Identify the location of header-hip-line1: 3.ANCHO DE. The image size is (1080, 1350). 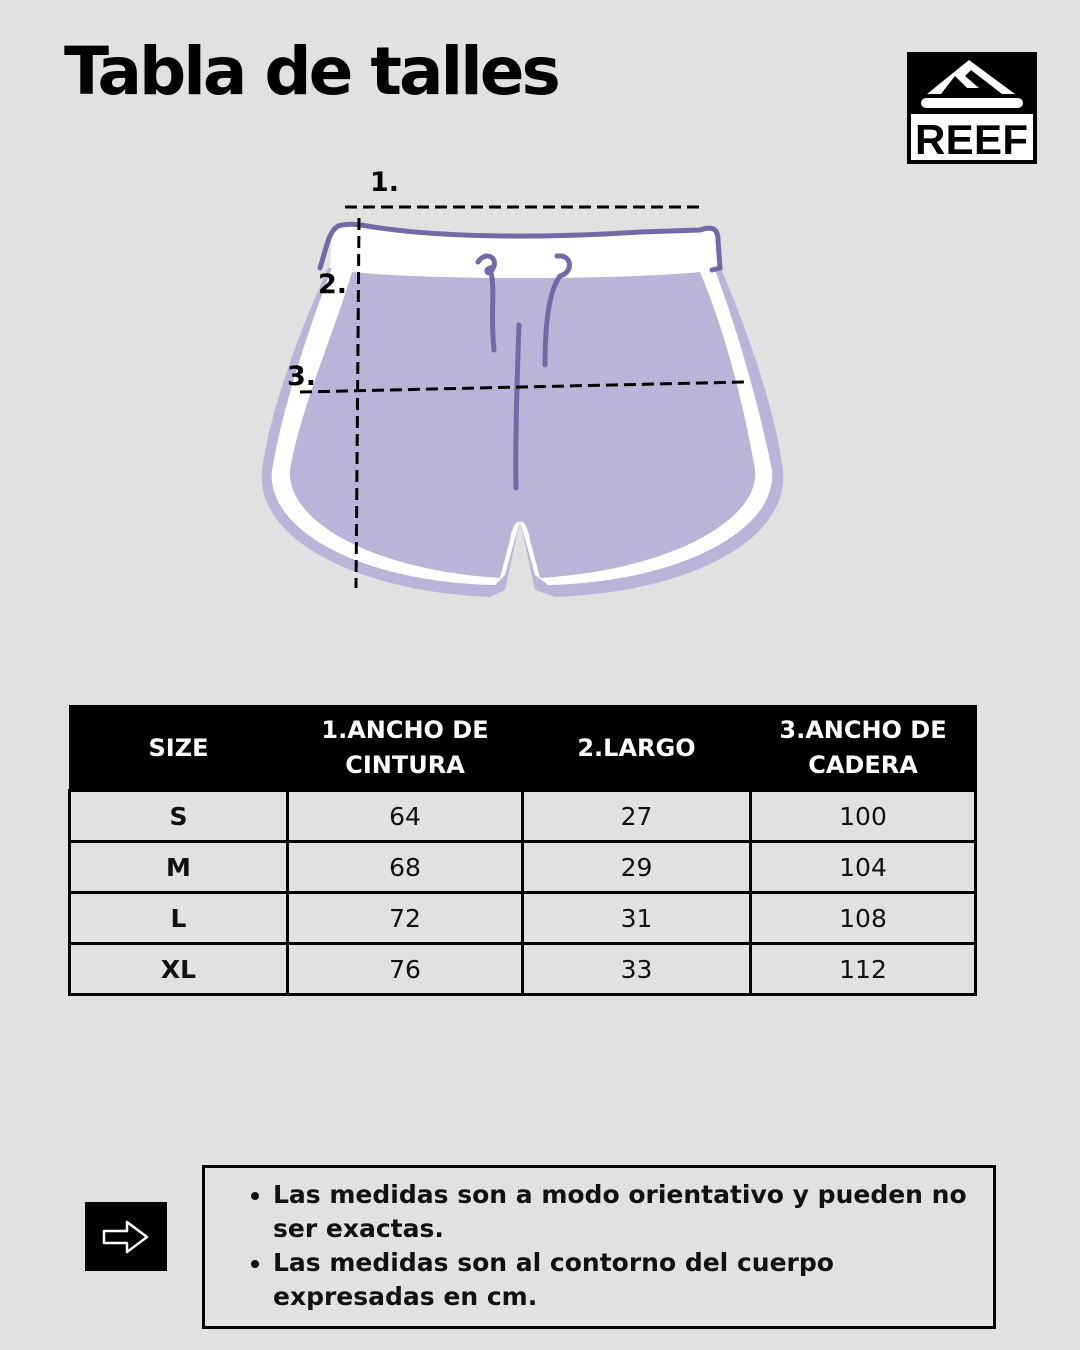
(863, 730).